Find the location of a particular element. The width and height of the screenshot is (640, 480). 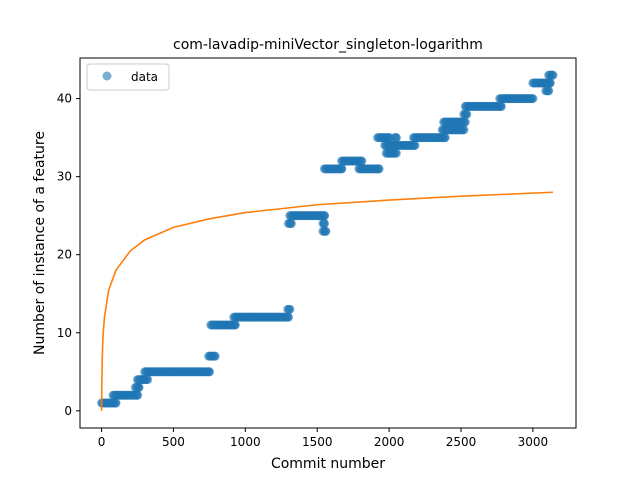

legend-label-data: data is located at coordinates (144, 77).